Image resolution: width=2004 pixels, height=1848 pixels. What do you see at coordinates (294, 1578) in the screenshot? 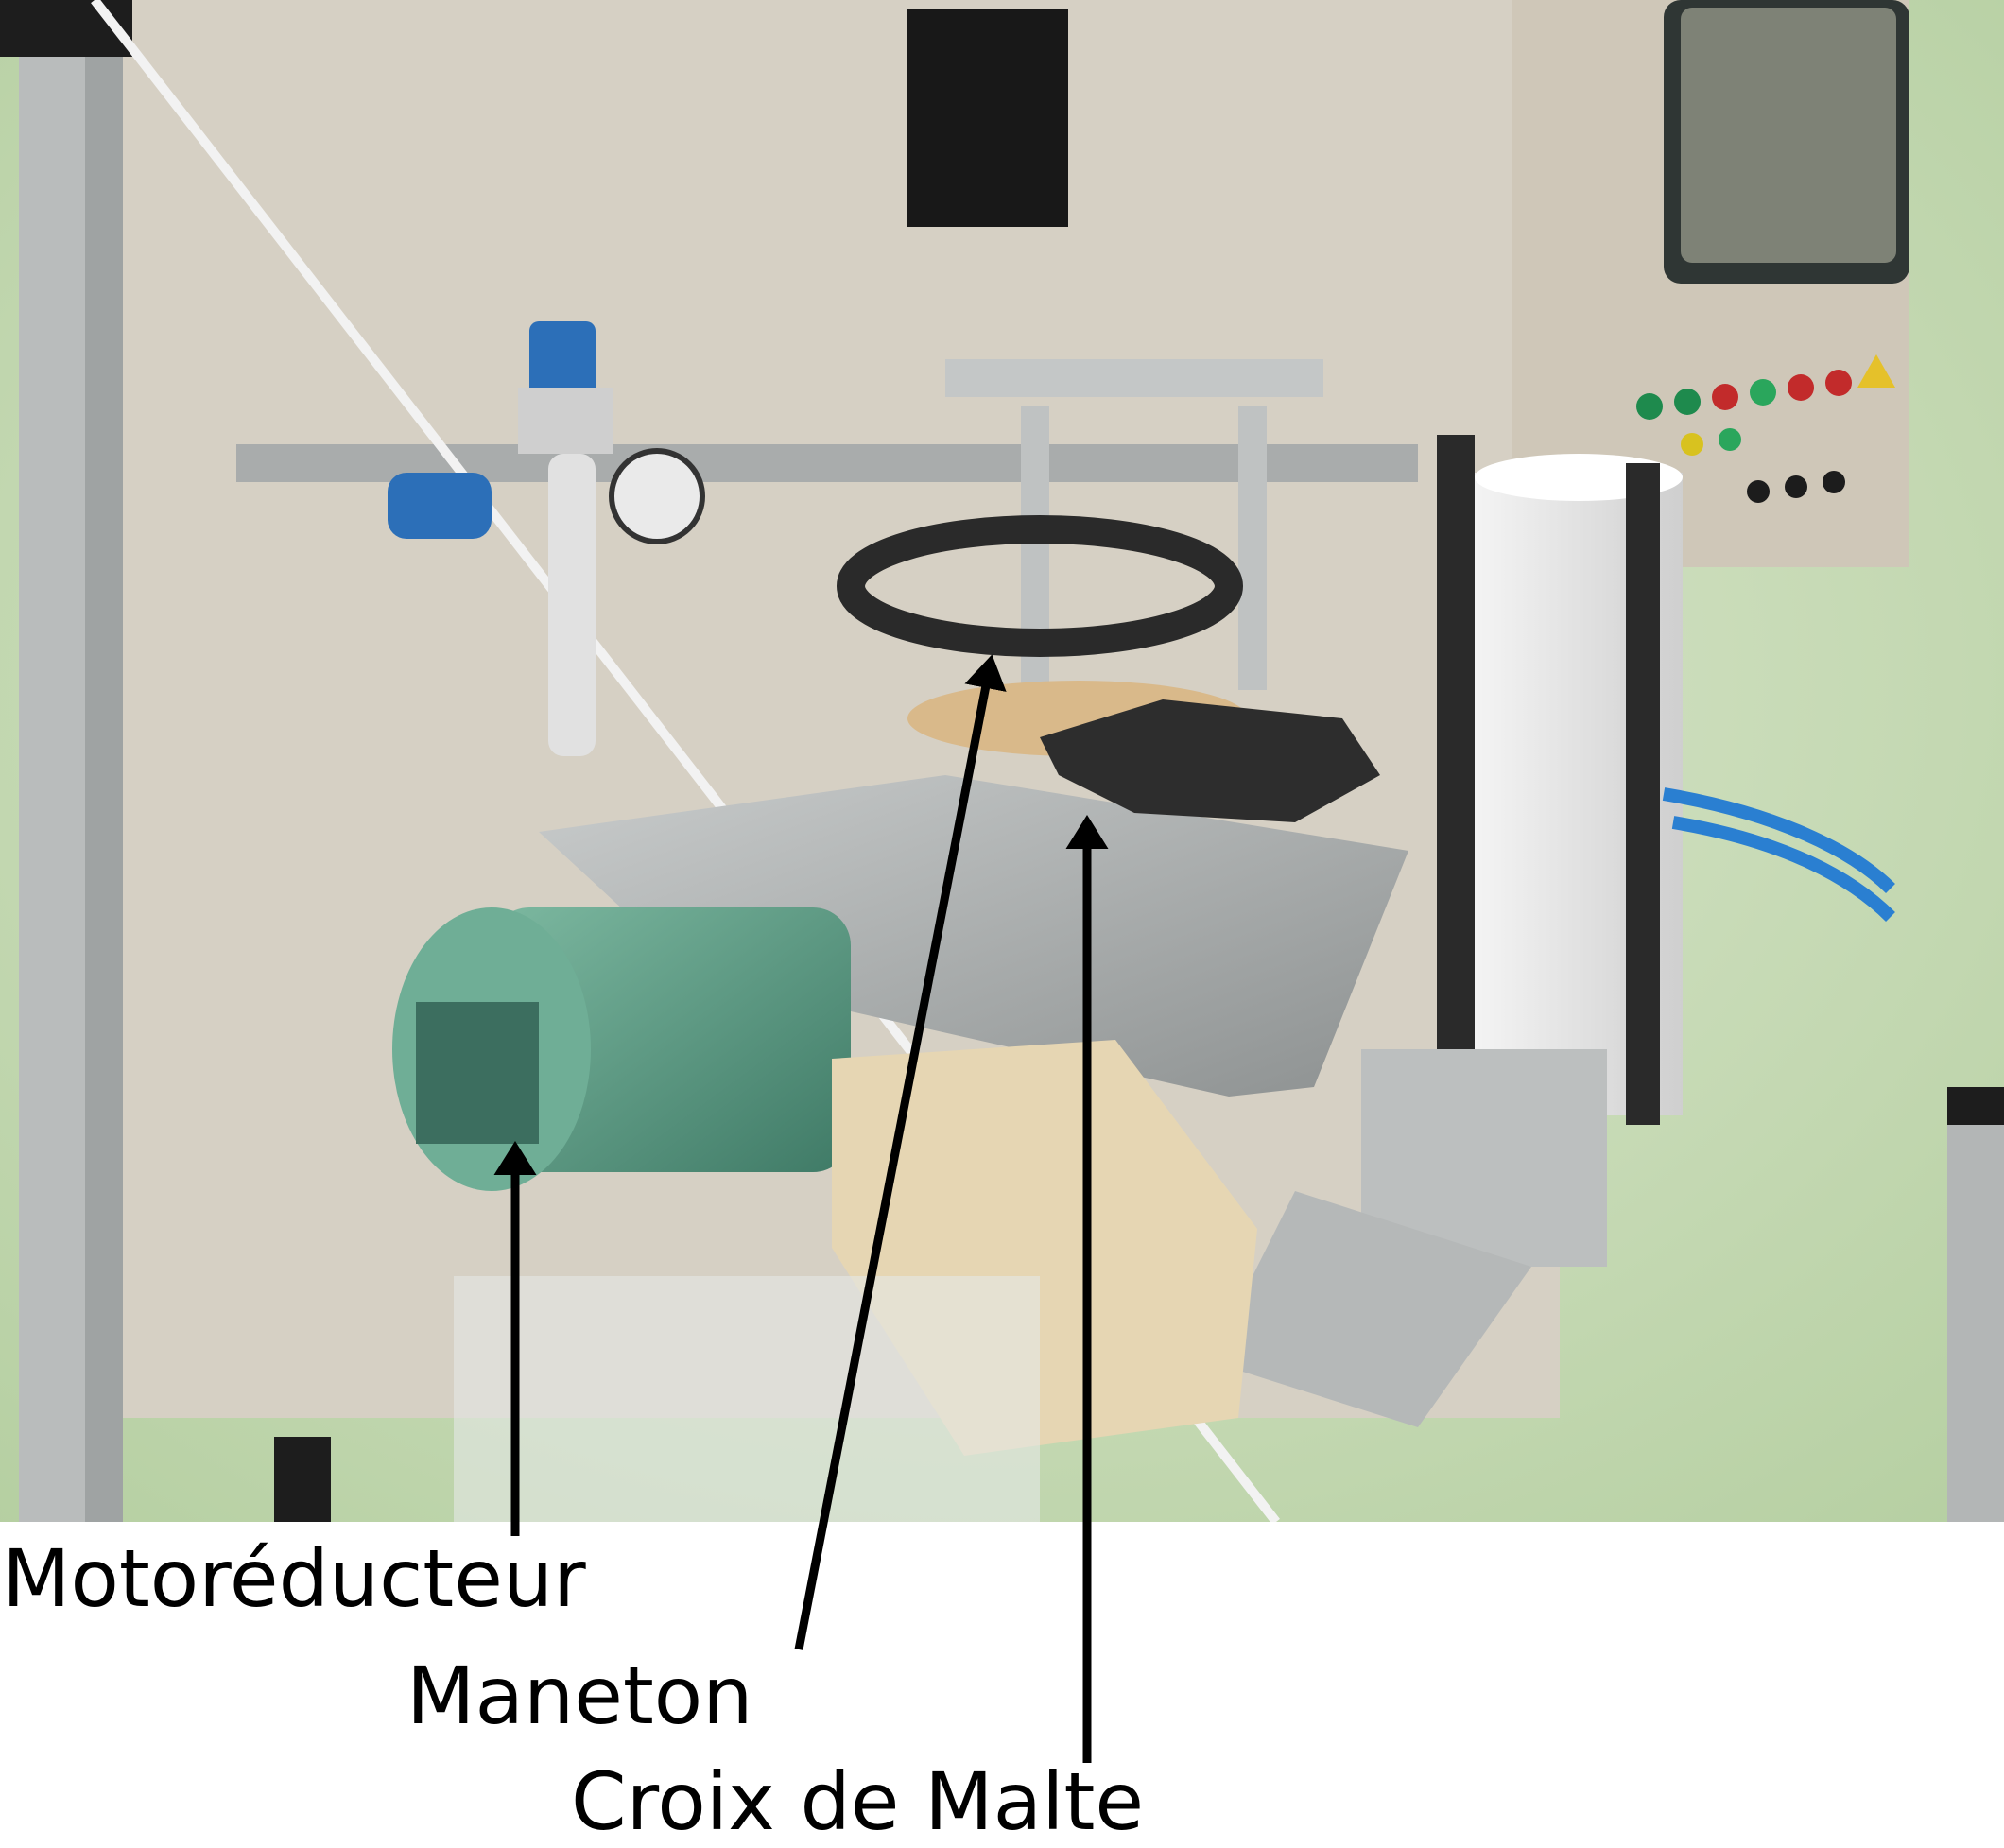
I see `motoreducteur-label: Motoréducteur` at bounding box center [294, 1578].